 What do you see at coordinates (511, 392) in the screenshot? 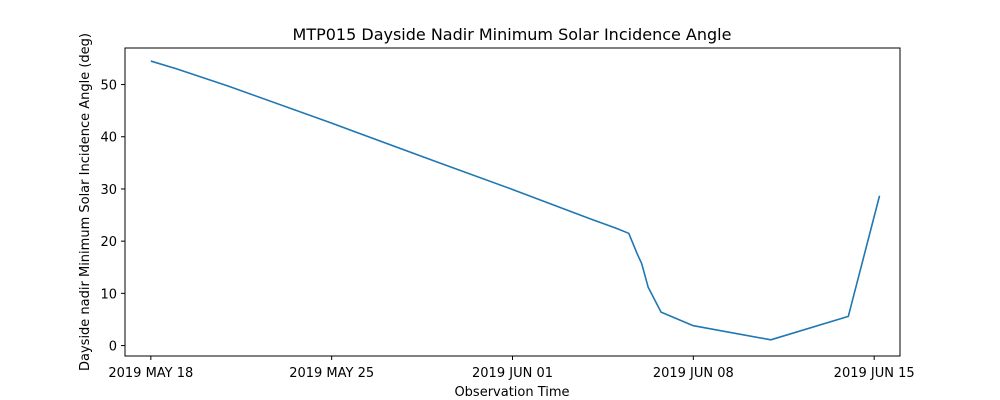
I see `x-axis-label: Observation Time` at bounding box center [511, 392].